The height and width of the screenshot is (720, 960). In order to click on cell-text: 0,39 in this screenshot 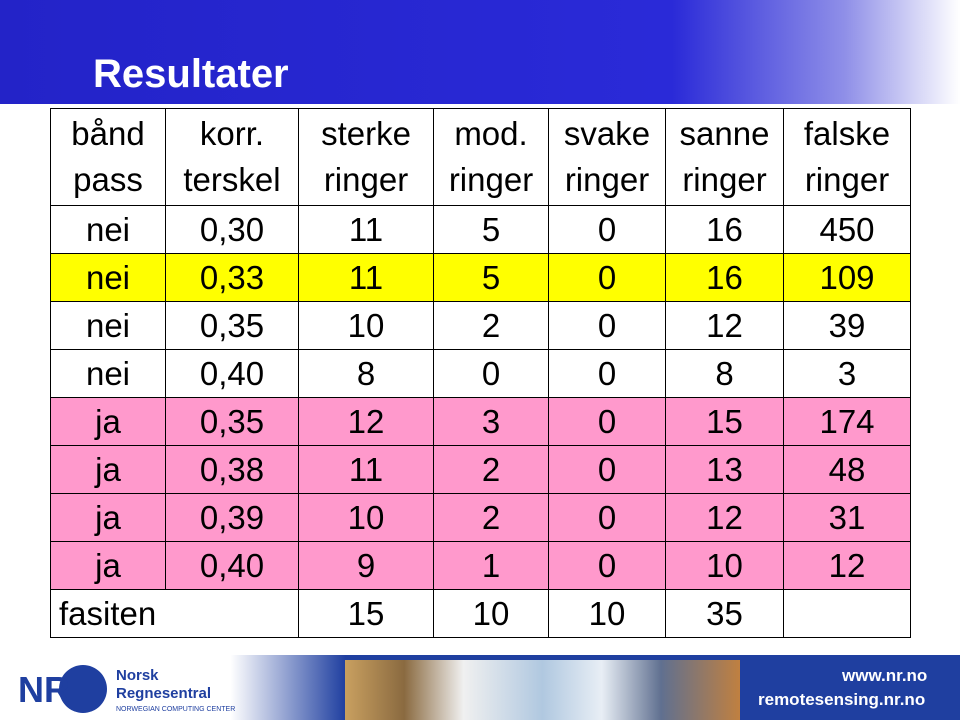, I will do `click(232, 517)`.